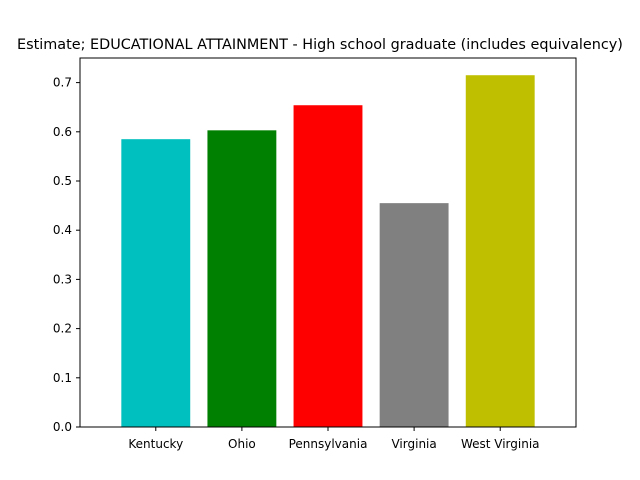  What do you see at coordinates (328, 266) in the screenshot?
I see `bar-pennsylvania` at bounding box center [328, 266].